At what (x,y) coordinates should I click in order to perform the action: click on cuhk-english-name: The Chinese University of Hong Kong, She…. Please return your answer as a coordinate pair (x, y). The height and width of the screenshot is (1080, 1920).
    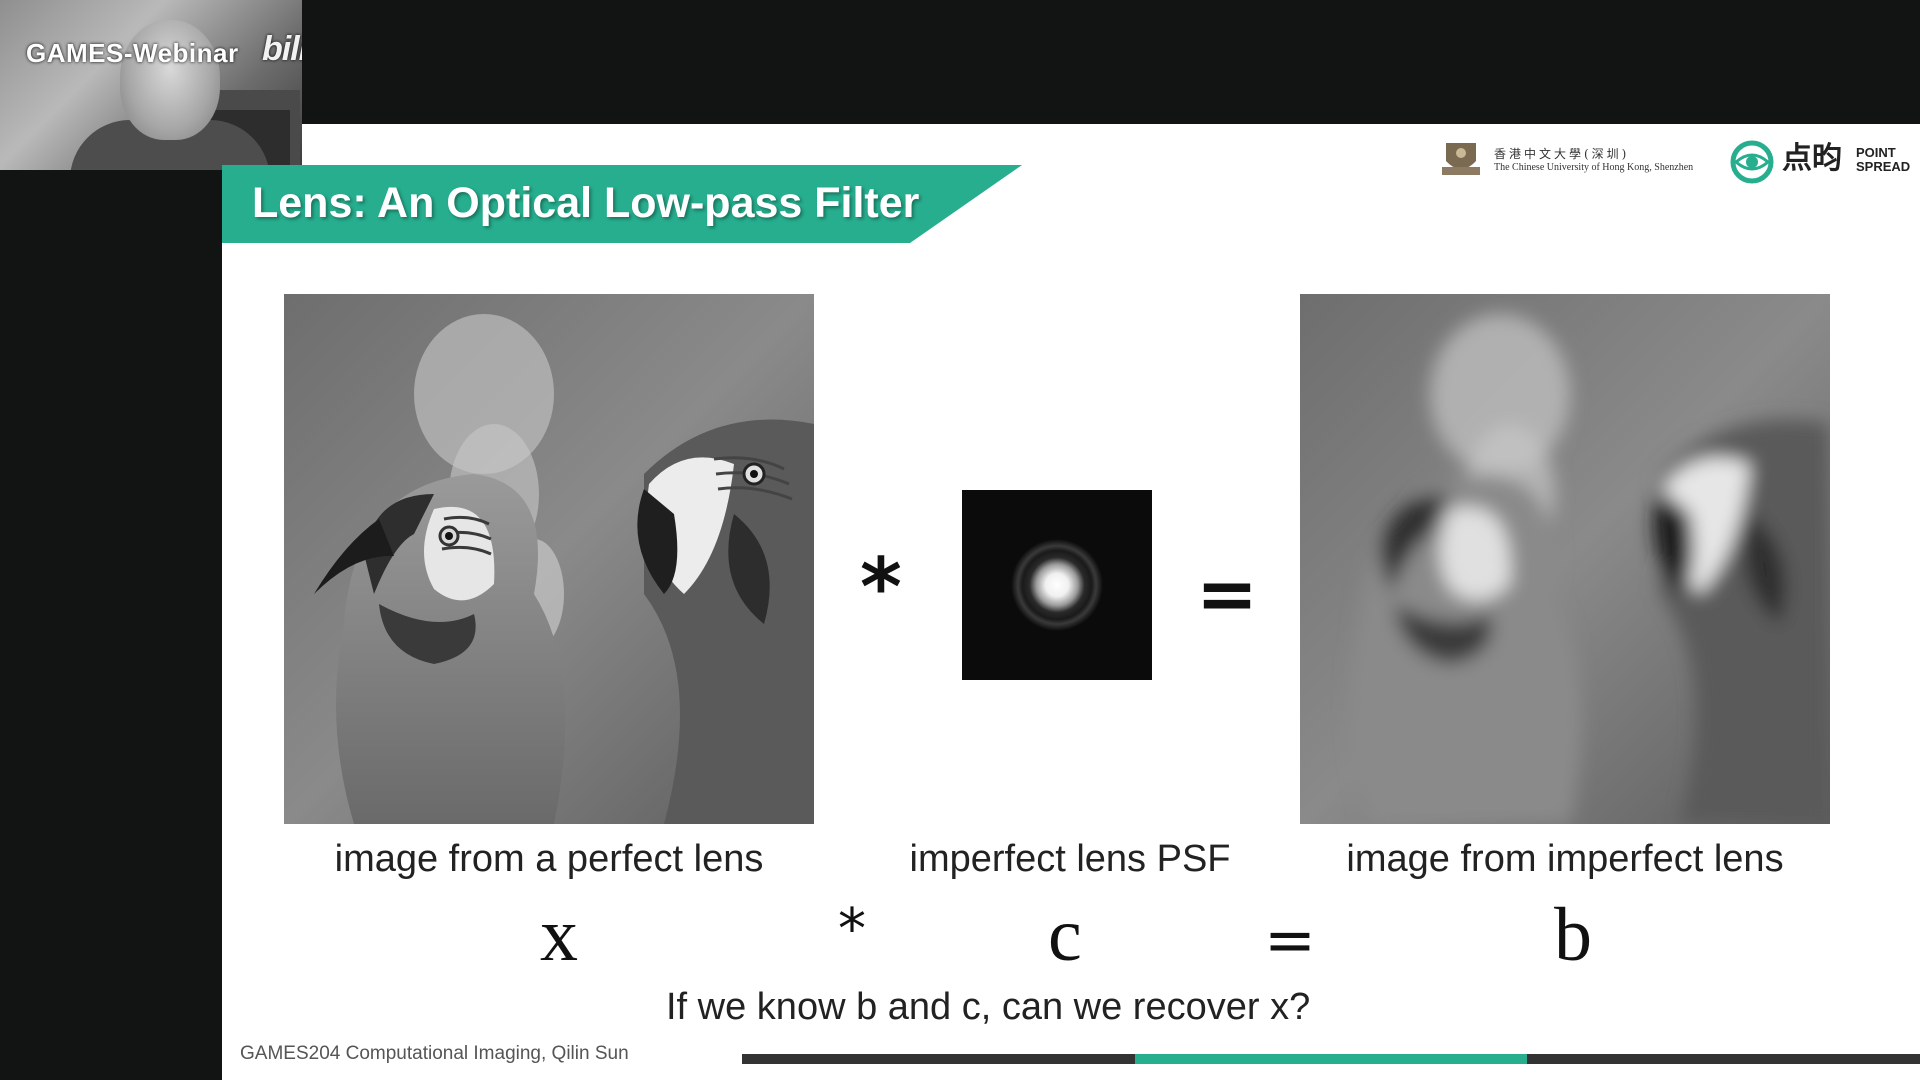
    Looking at the image, I should click on (1594, 167).